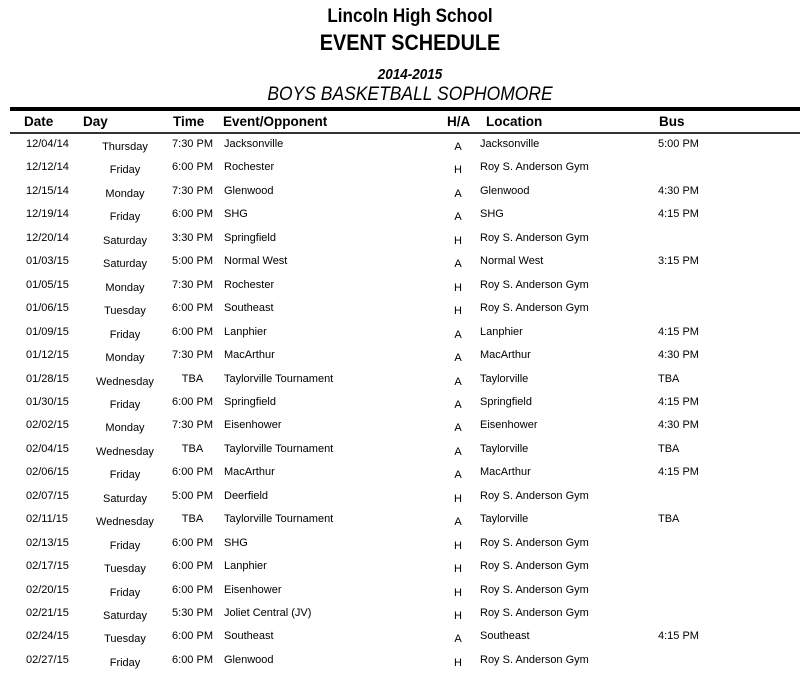 The height and width of the screenshot is (682, 800). Describe the element at coordinates (192, 613) in the screenshot. I see `time-cell: 5:30 PM` at that location.